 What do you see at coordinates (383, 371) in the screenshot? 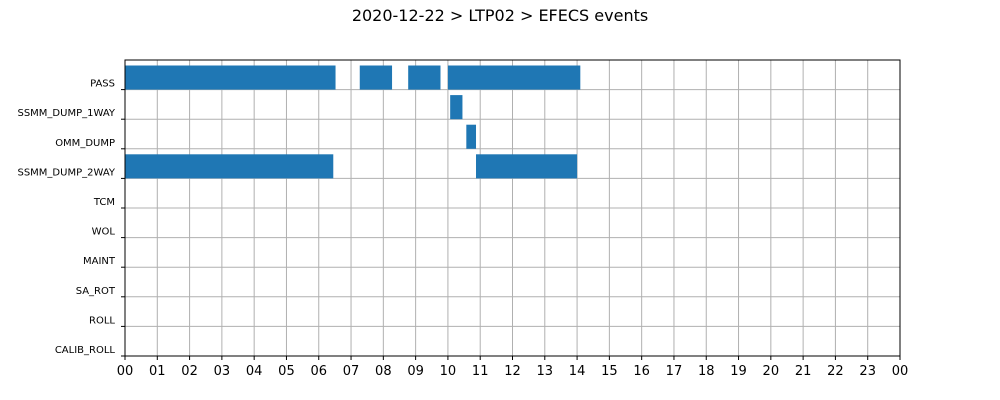
I see `x-tick-label: 08` at bounding box center [383, 371].